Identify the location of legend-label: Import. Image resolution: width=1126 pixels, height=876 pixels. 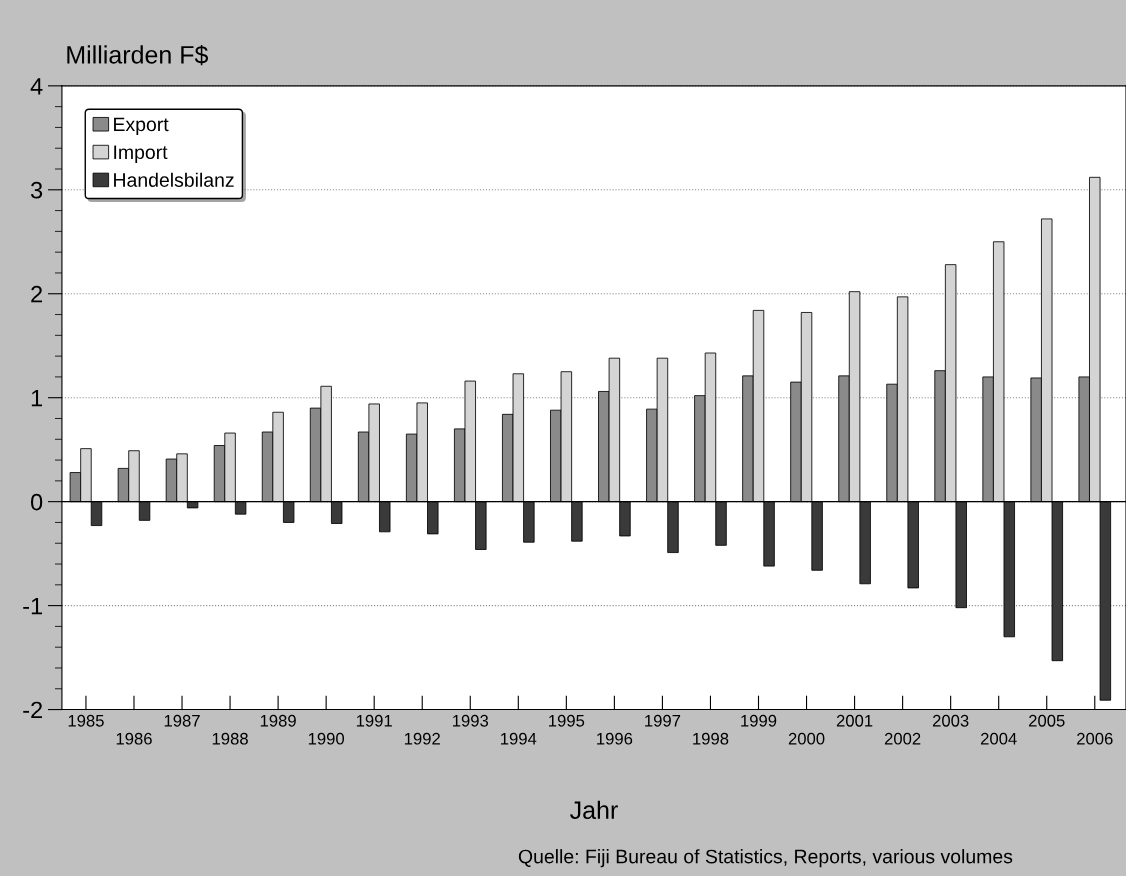
(141, 154).